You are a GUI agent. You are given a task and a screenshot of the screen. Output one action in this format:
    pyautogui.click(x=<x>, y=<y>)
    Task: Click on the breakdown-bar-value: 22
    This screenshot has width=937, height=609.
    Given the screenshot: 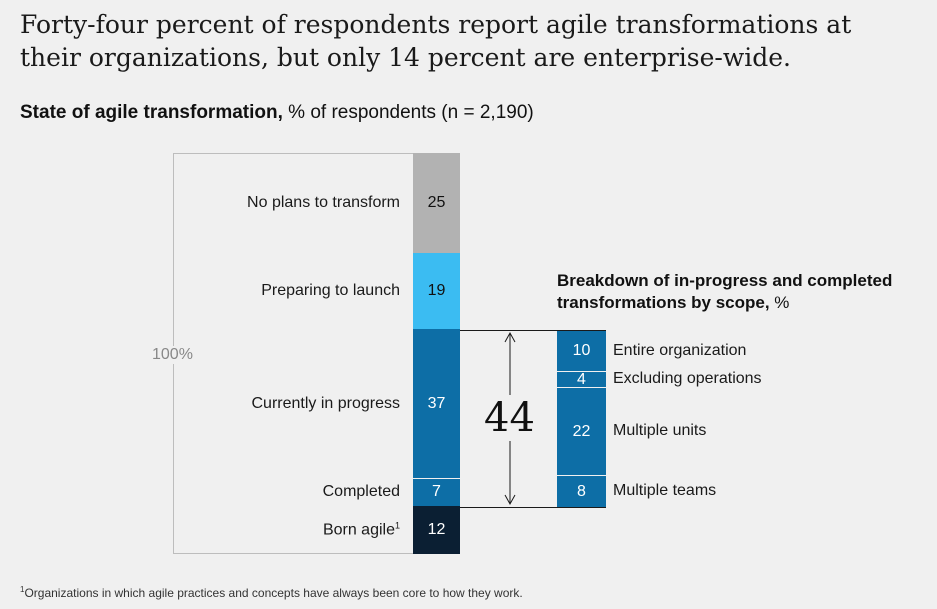 What is the action you would take?
    pyautogui.click(x=581, y=431)
    